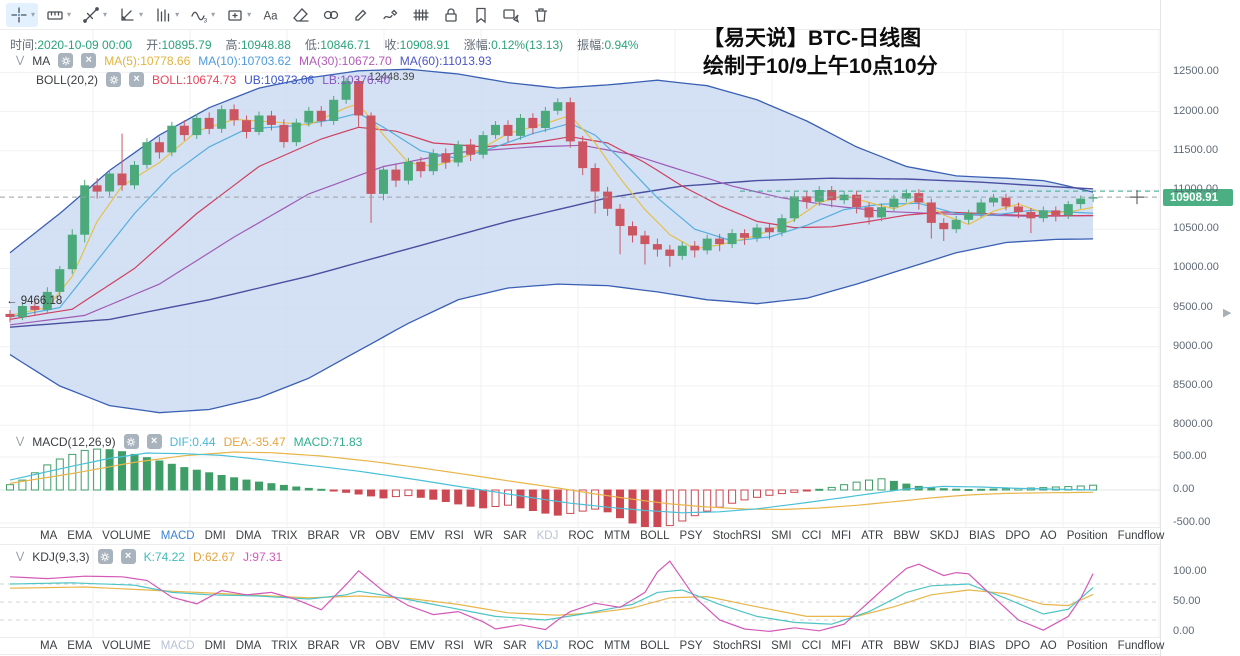  Describe the element at coordinates (271, 15) in the screenshot. I see `text-tool: Aa` at that location.